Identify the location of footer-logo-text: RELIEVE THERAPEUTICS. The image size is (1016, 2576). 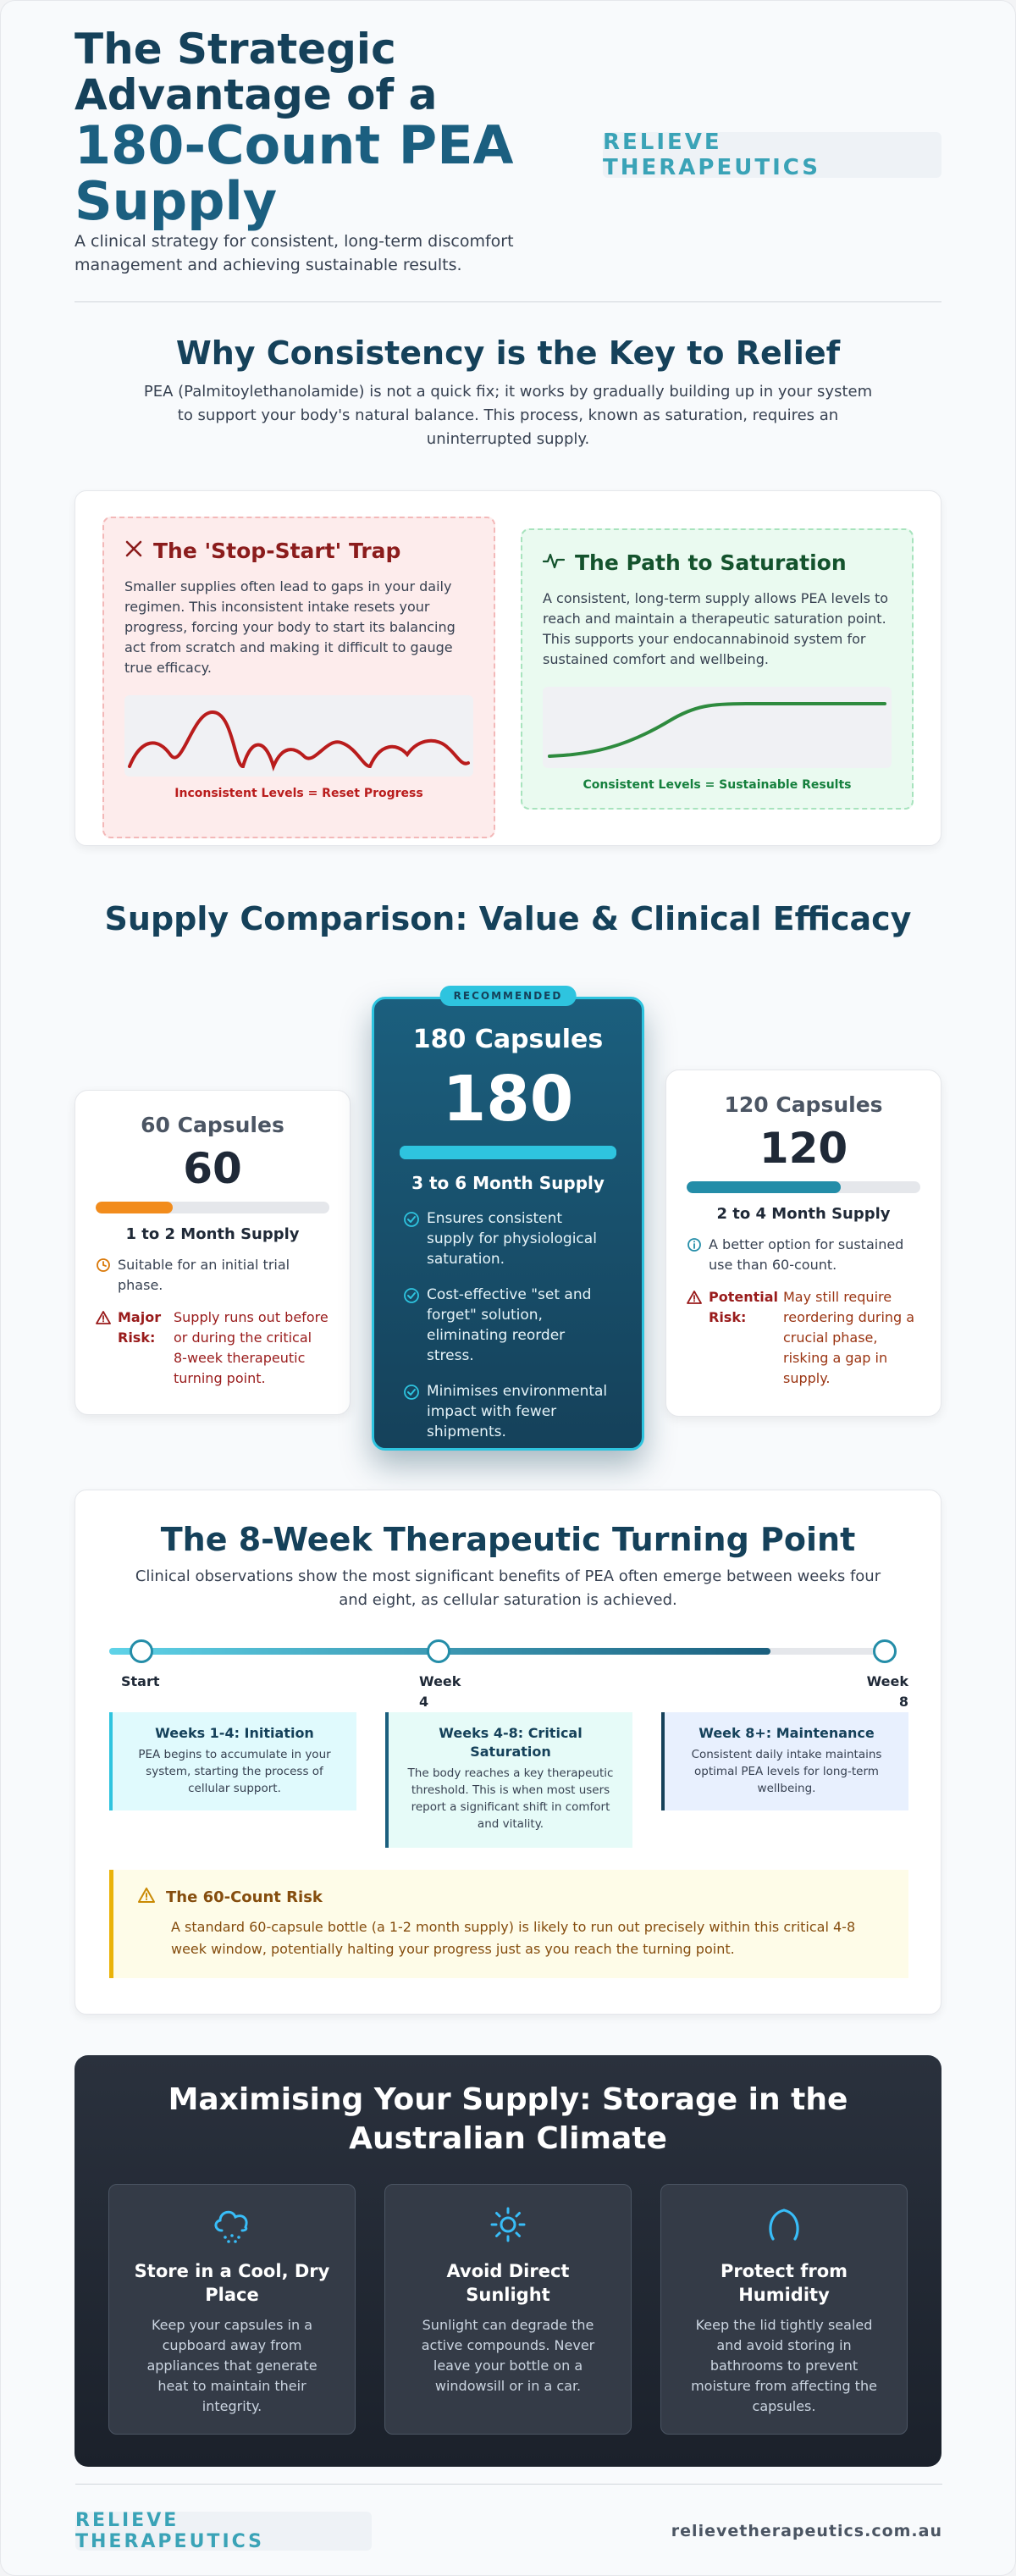
(170, 2531).